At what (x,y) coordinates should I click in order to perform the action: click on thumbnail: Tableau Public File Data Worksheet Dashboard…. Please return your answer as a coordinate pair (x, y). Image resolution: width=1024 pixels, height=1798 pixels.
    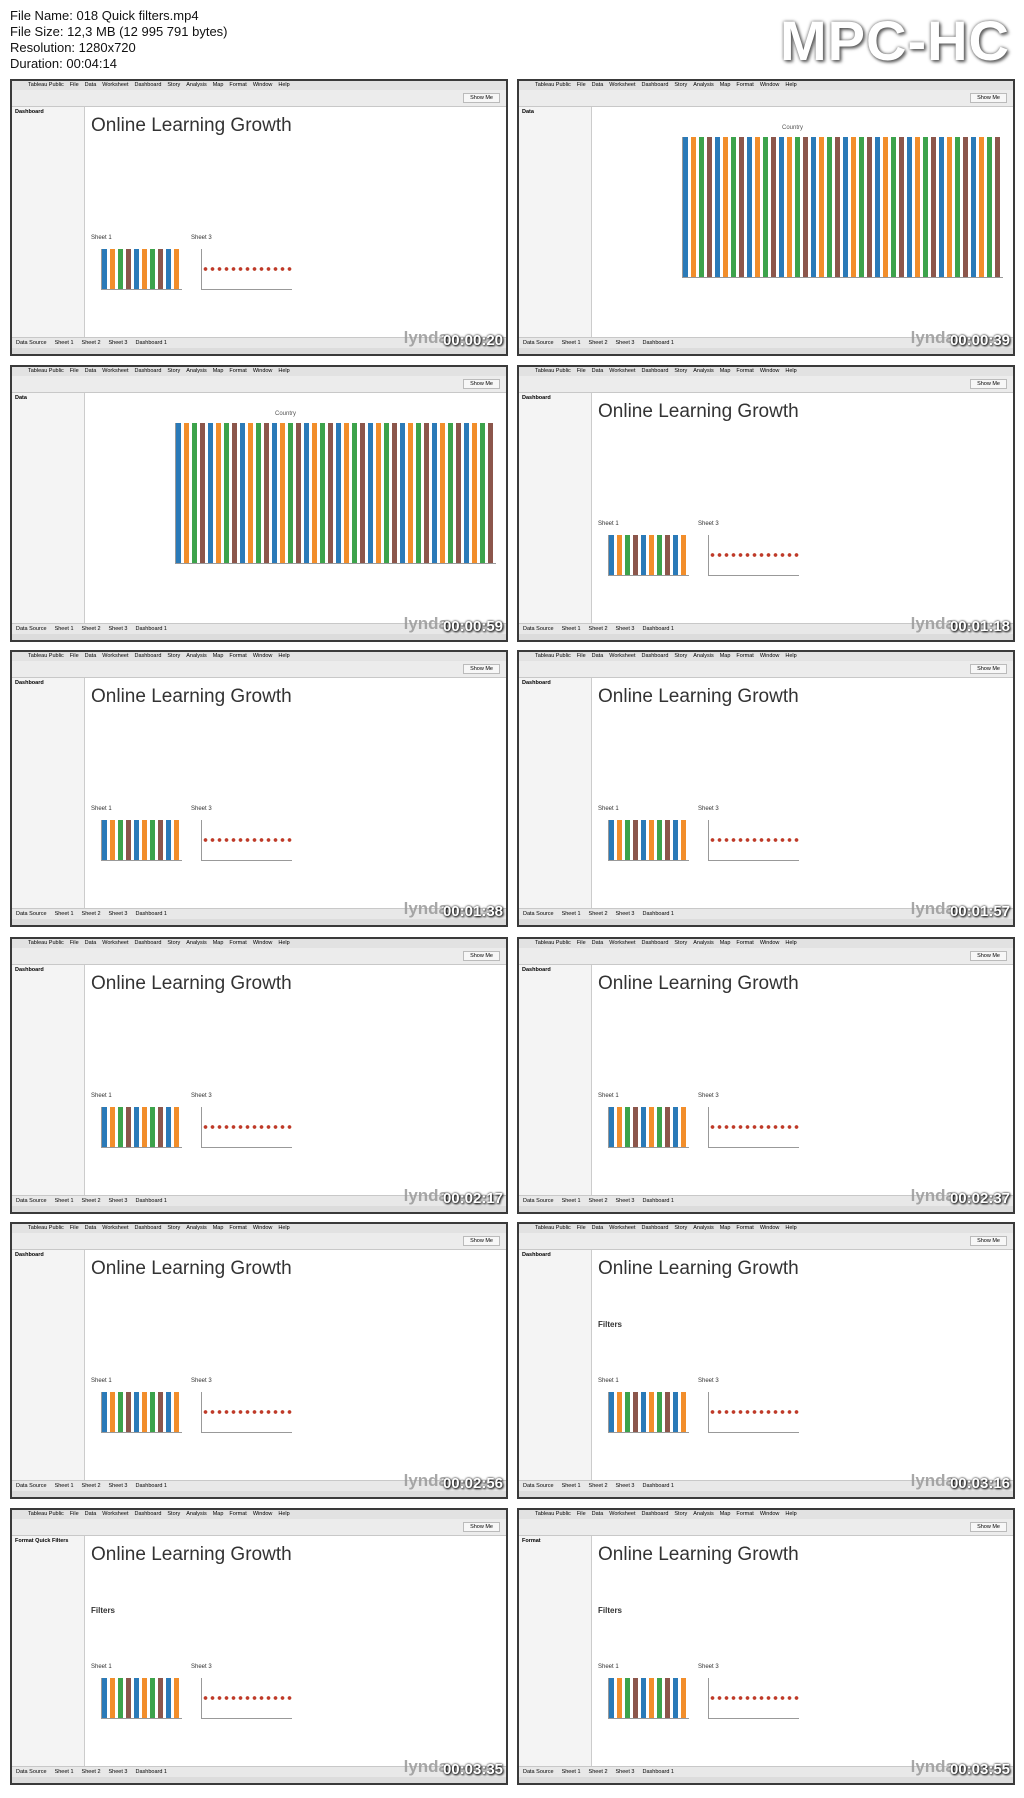
    Looking at the image, I should click on (259, 1075).